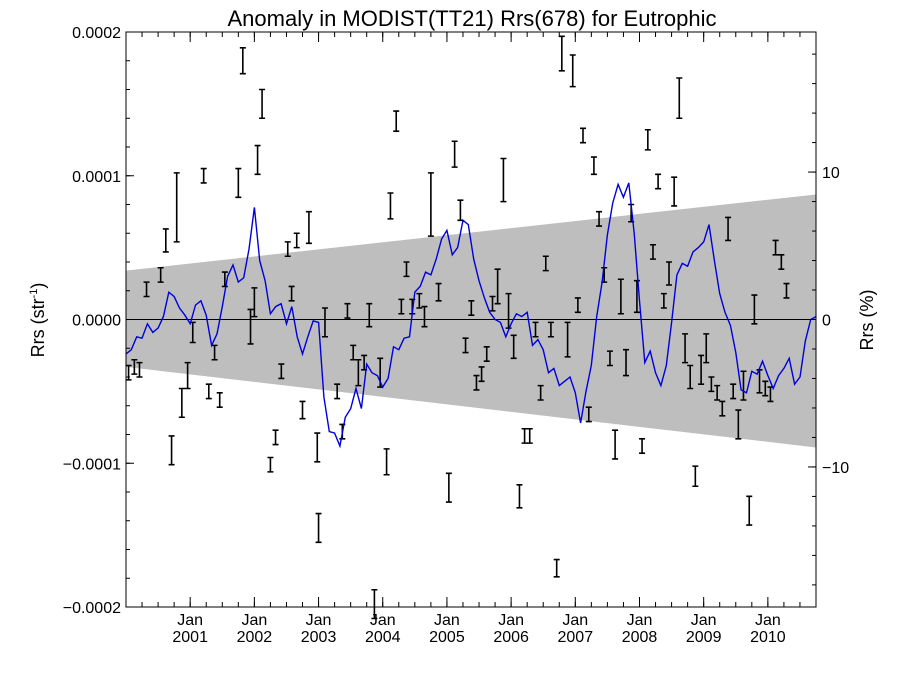 This screenshot has height=675, width=900. Describe the element at coordinates (190, 637) in the screenshot. I see `x-tick-year: 2001` at that location.